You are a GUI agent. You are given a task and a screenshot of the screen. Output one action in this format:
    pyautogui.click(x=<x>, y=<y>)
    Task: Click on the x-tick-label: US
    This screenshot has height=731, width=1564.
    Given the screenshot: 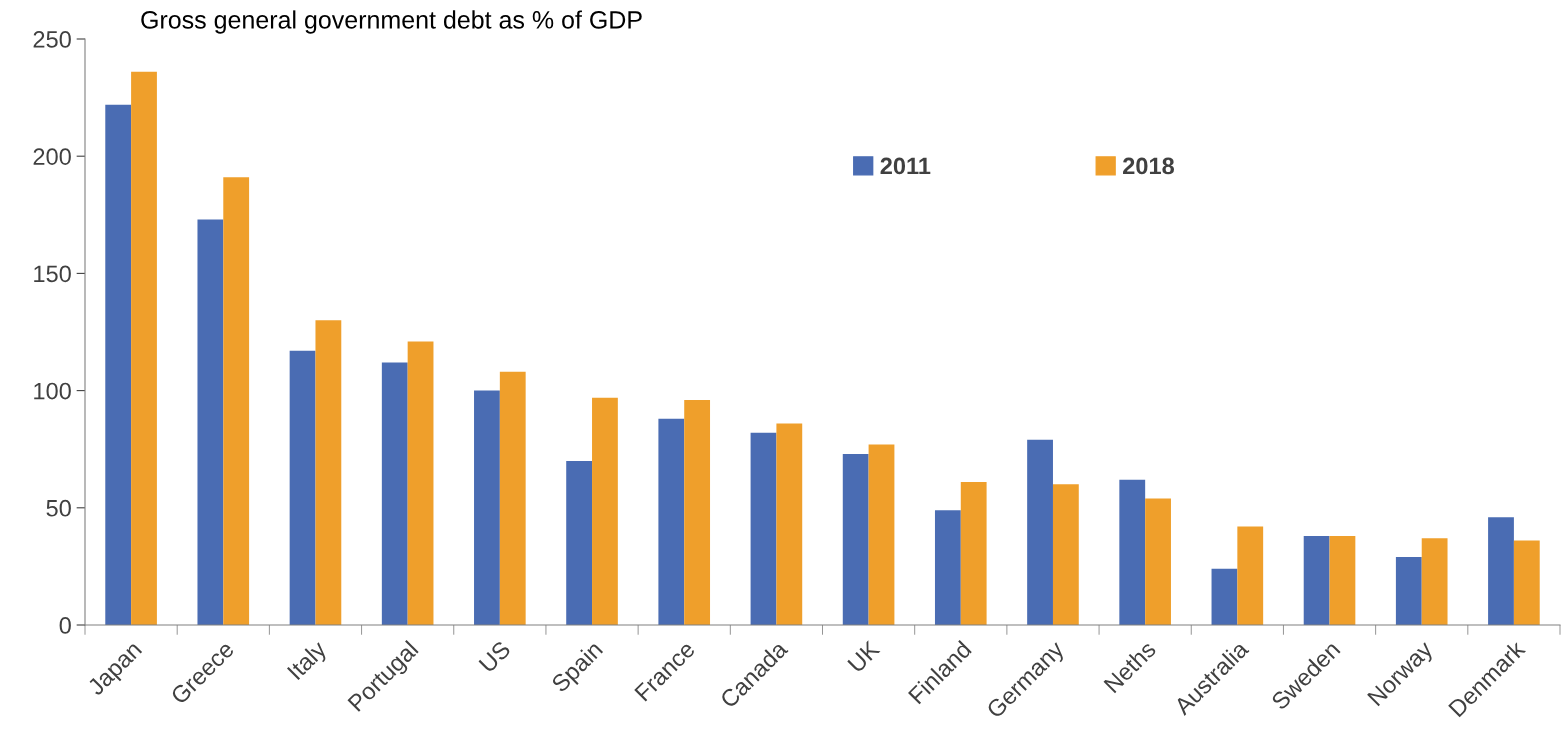 What is the action you would take?
    pyautogui.click(x=495, y=657)
    